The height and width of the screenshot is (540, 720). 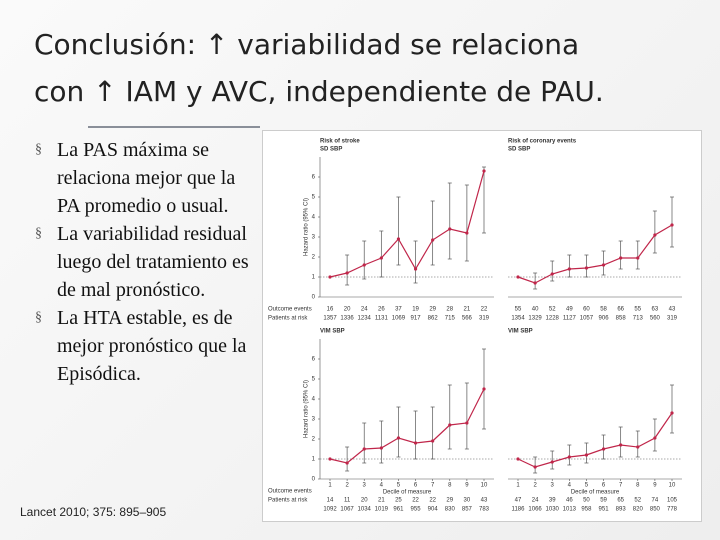 What do you see at coordinates (519, 510) in the screenshot?
I see `risk-count: 1186` at bounding box center [519, 510].